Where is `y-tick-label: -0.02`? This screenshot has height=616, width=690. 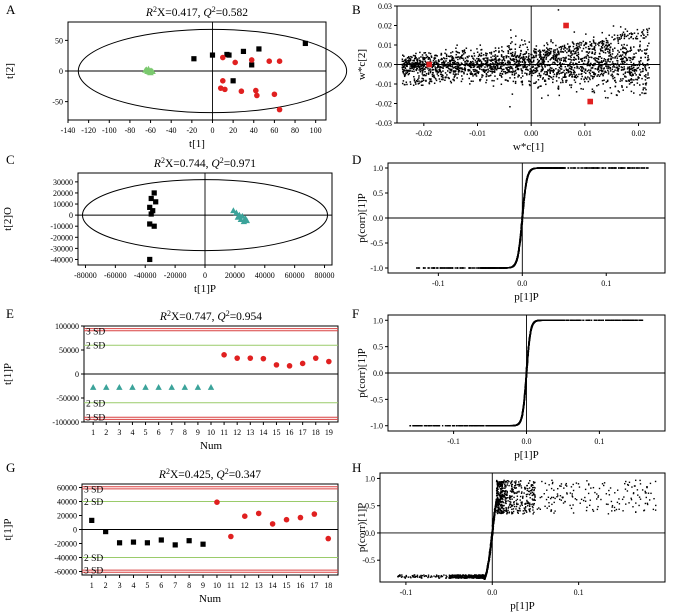
y-tick-label: -0.02 is located at coordinates (383, 104).